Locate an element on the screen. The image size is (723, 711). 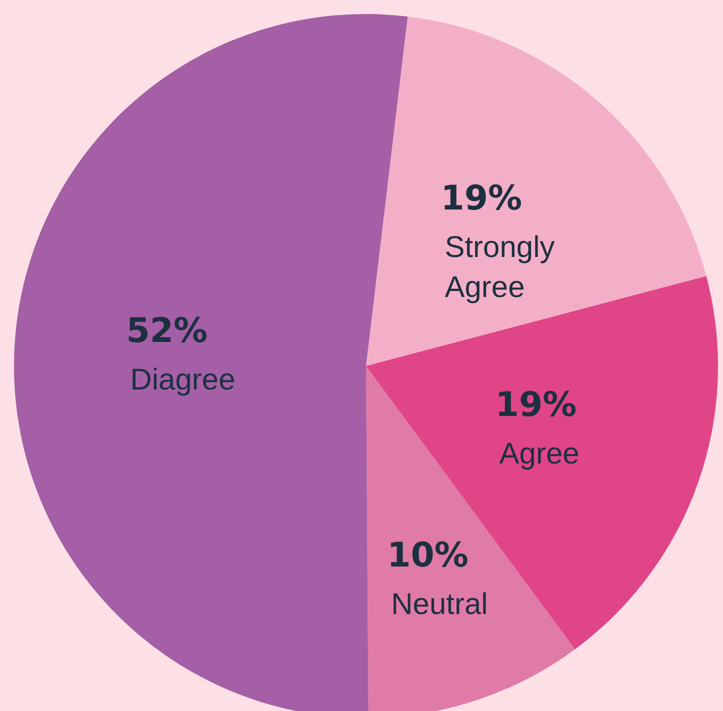
slice-label: Strongly Agree is located at coordinates (499, 267).